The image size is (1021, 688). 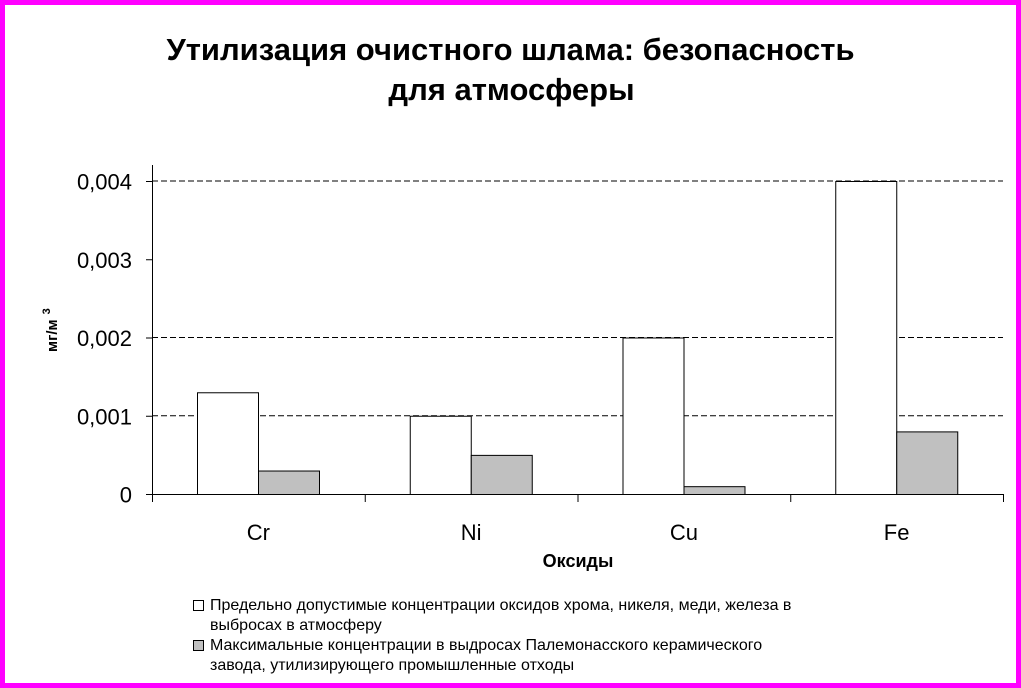 What do you see at coordinates (198, 645) in the screenshot?
I see `legend-swatch-measured` at bounding box center [198, 645].